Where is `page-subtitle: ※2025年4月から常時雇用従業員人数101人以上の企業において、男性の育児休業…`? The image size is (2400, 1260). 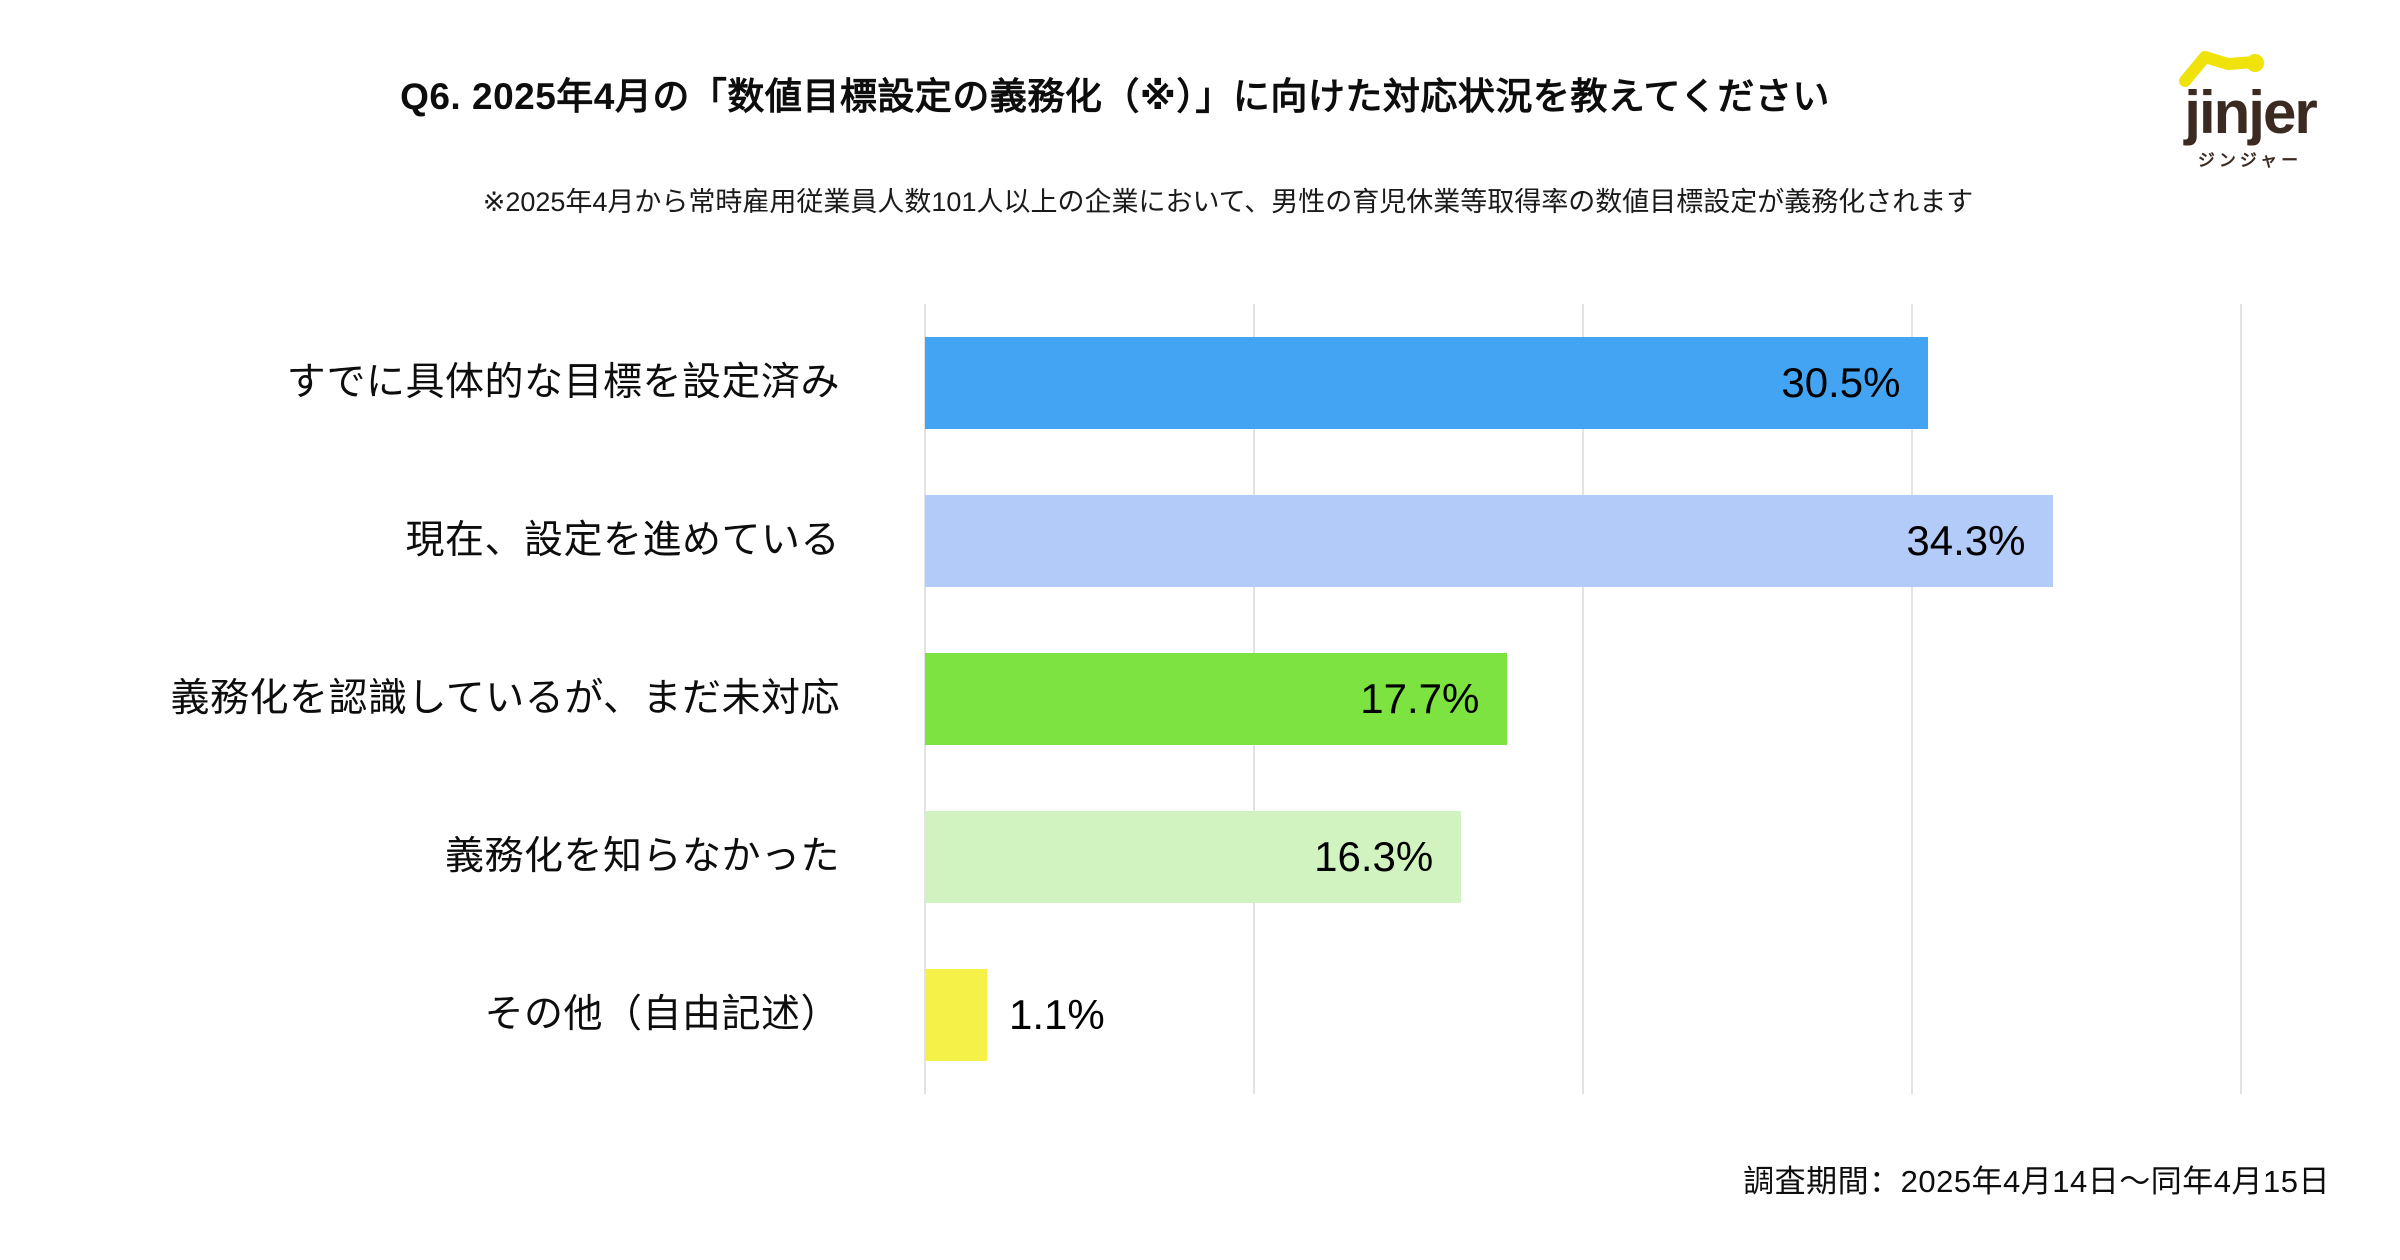 page-subtitle: ※2025年4月から常時雇用従業員人数101人以上の企業において、男性の育児休業… is located at coordinates (1228, 202).